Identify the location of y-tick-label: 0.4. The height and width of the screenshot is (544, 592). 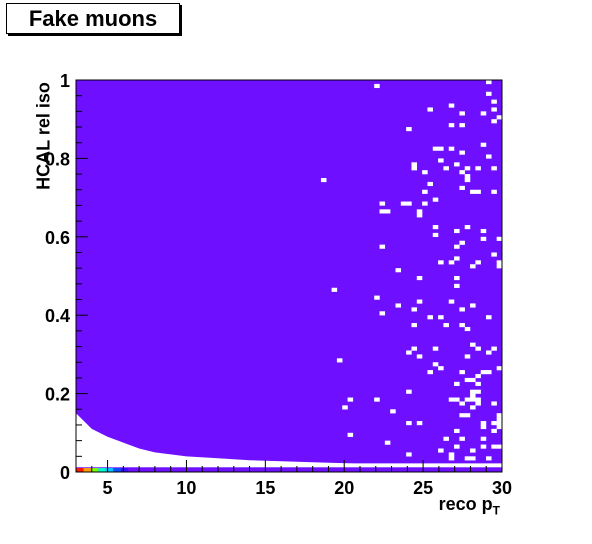
(57, 316).